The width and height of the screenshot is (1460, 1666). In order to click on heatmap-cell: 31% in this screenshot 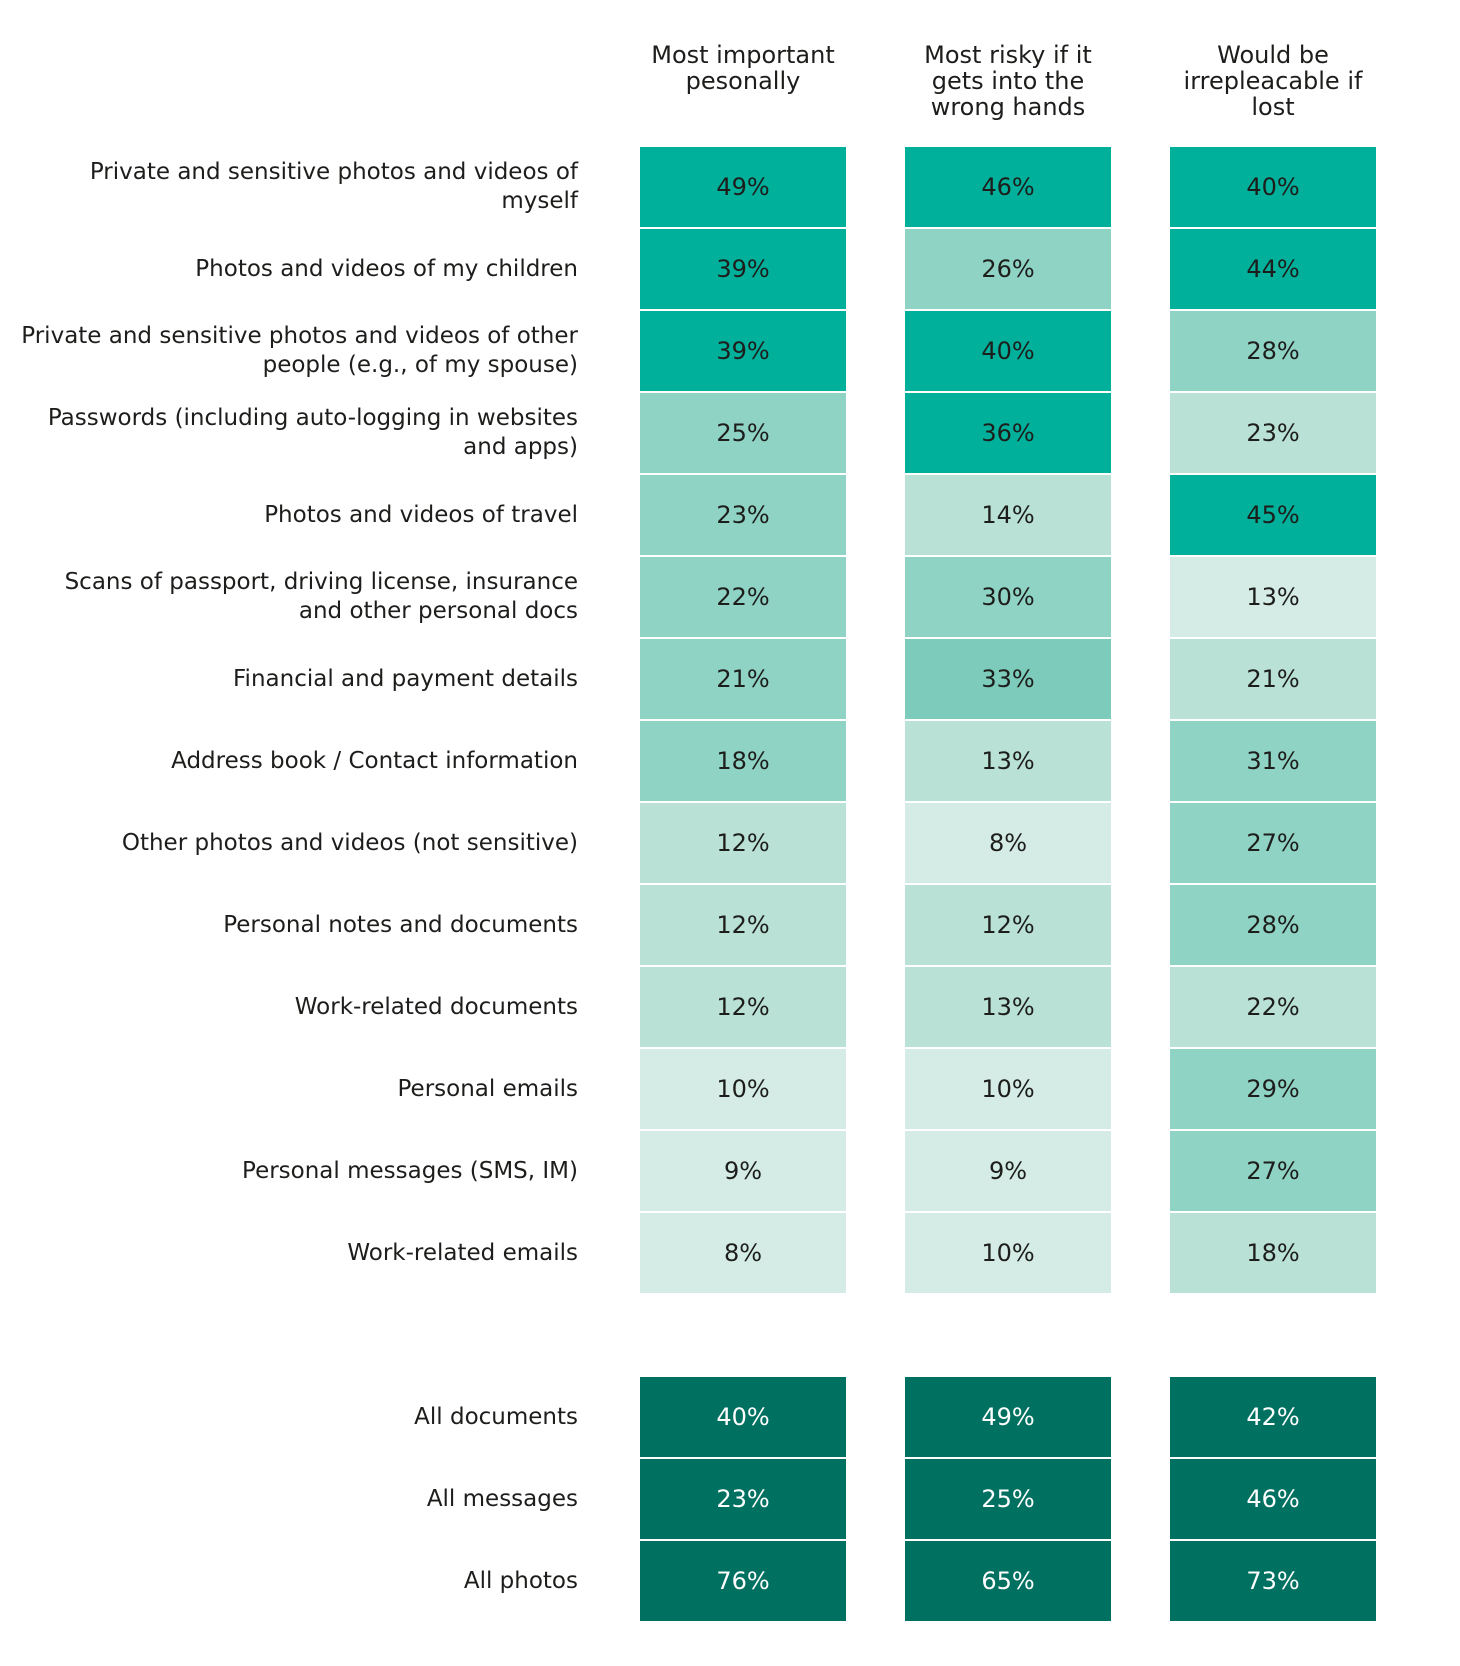, I will do `click(1273, 761)`.